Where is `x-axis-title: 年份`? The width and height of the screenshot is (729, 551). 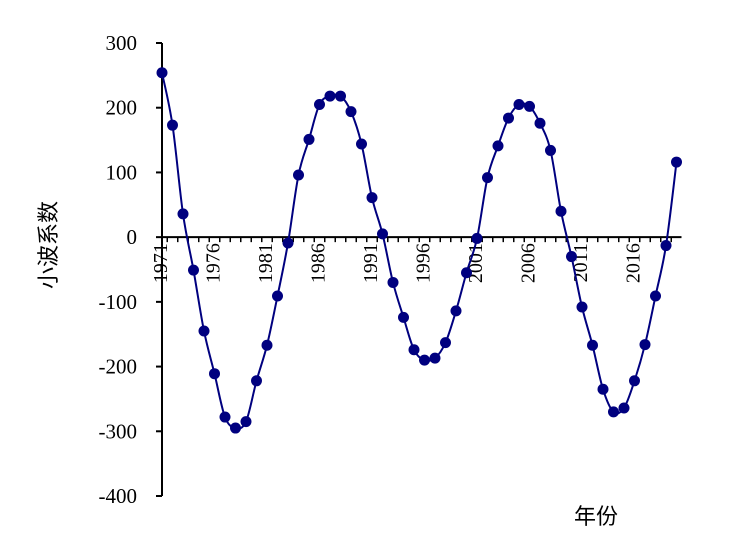
x-axis-title: 年份 is located at coordinates (596, 517).